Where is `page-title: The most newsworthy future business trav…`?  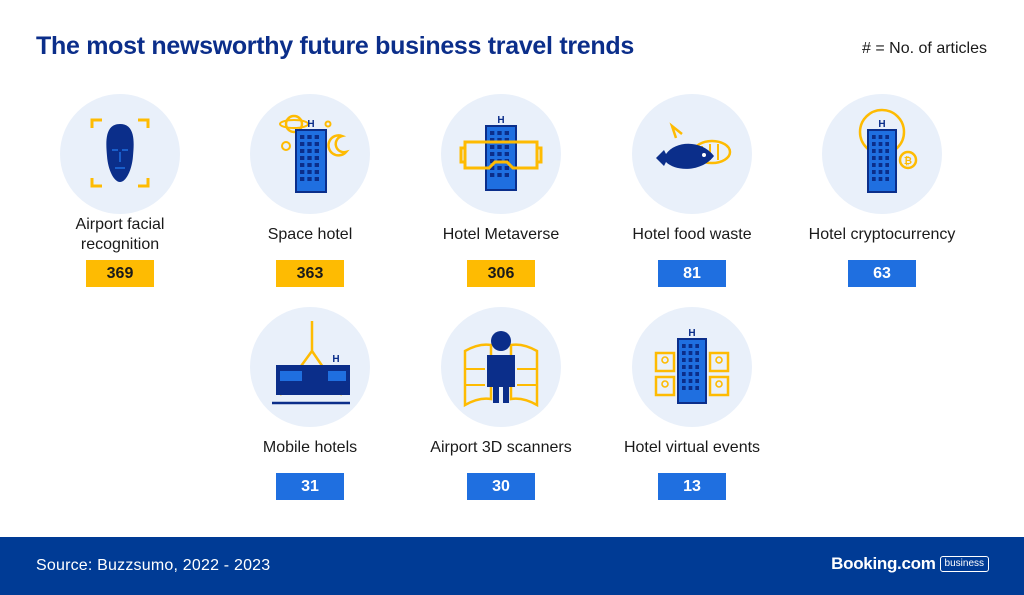 page-title: The most newsworthy future business trav… is located at coordinates (335, 46).